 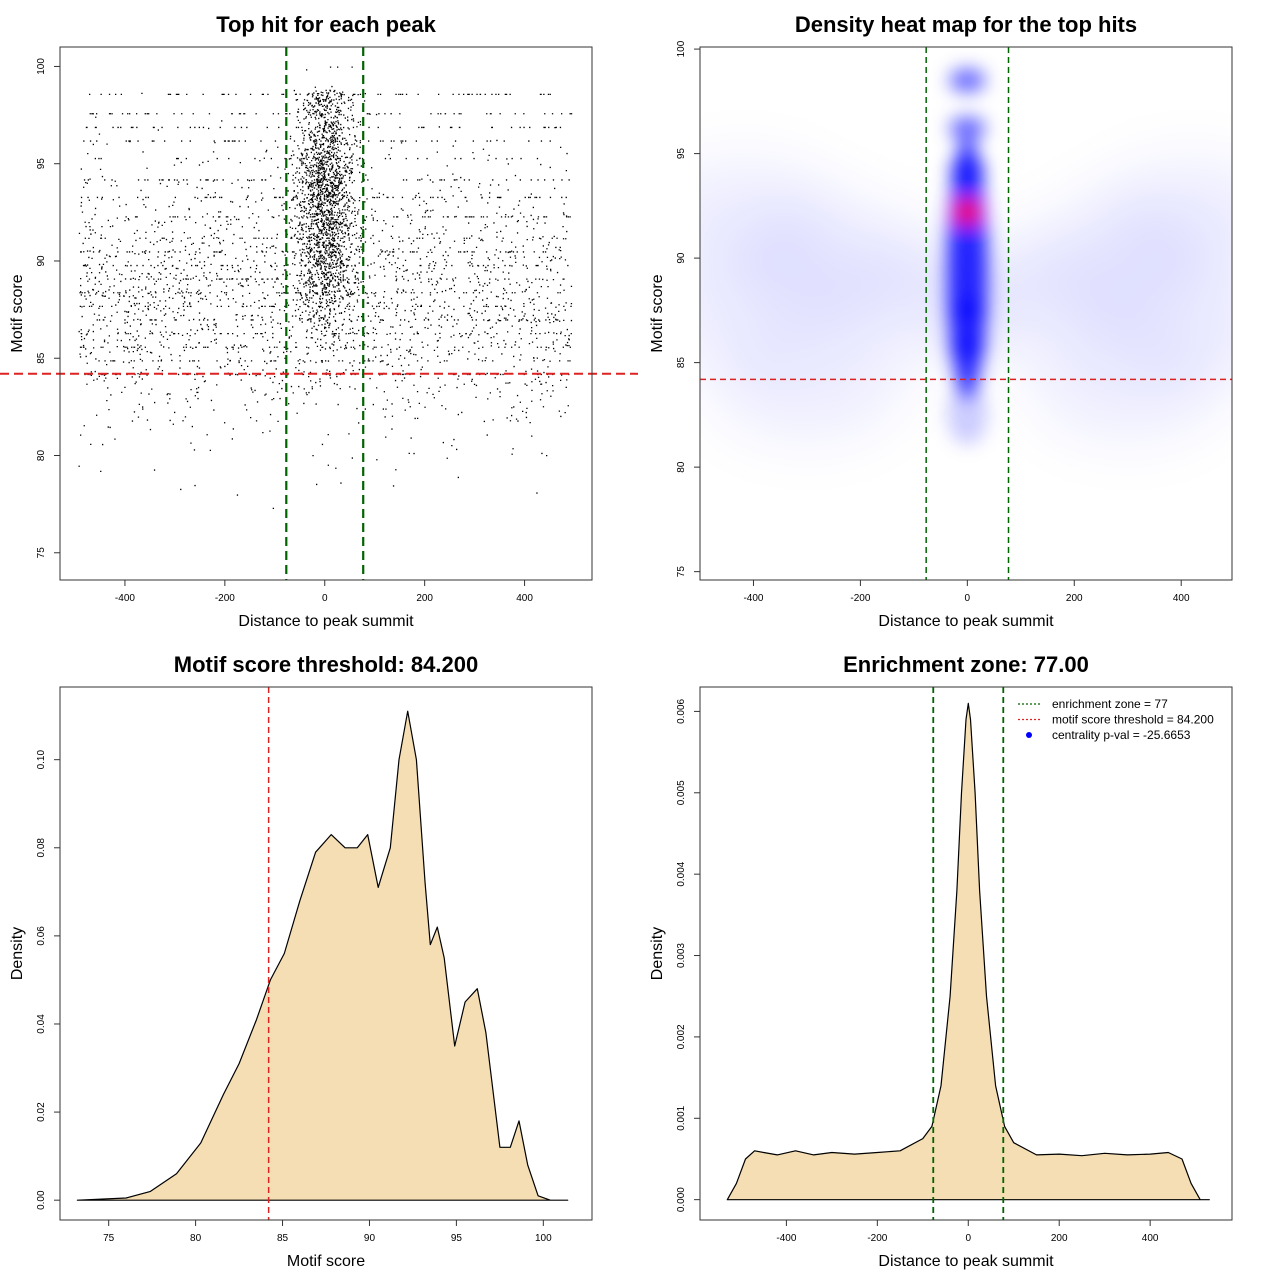 What do you see at coordinates (41, 936) in the screenshot?
I see `y-tick-label: 0.06` at bounding box center [41, 936].